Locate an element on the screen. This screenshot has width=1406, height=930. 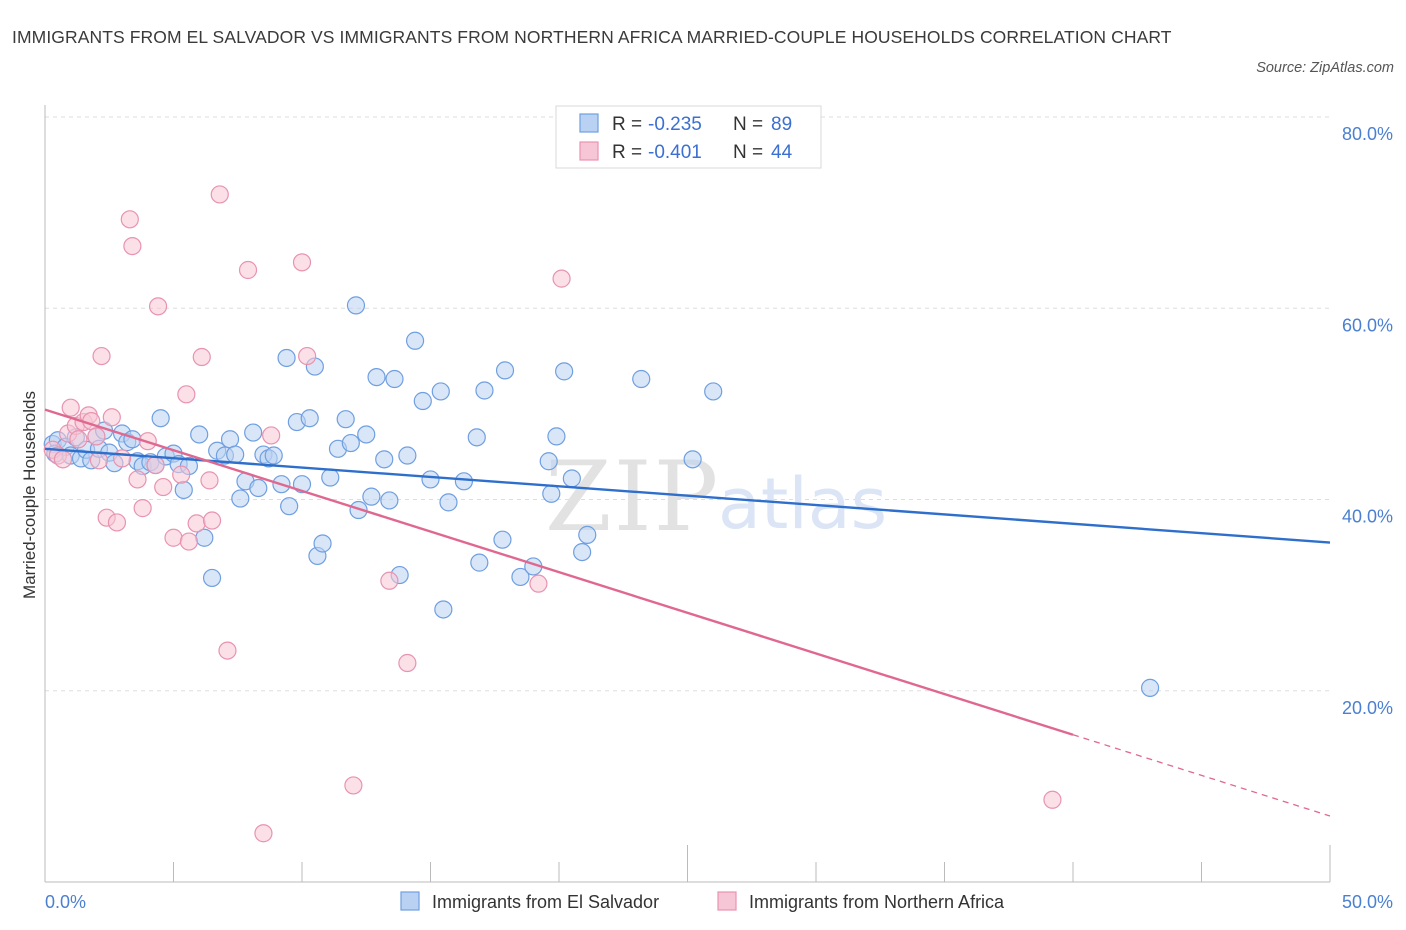
legend-n-label-a: N = is located at coordinates (748, 124).